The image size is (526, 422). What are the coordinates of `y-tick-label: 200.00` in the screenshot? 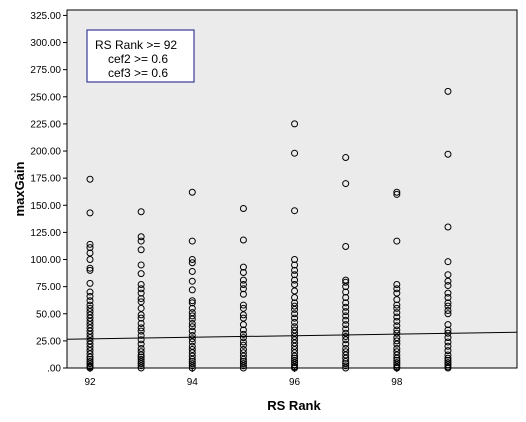 It's located at (45, 152).